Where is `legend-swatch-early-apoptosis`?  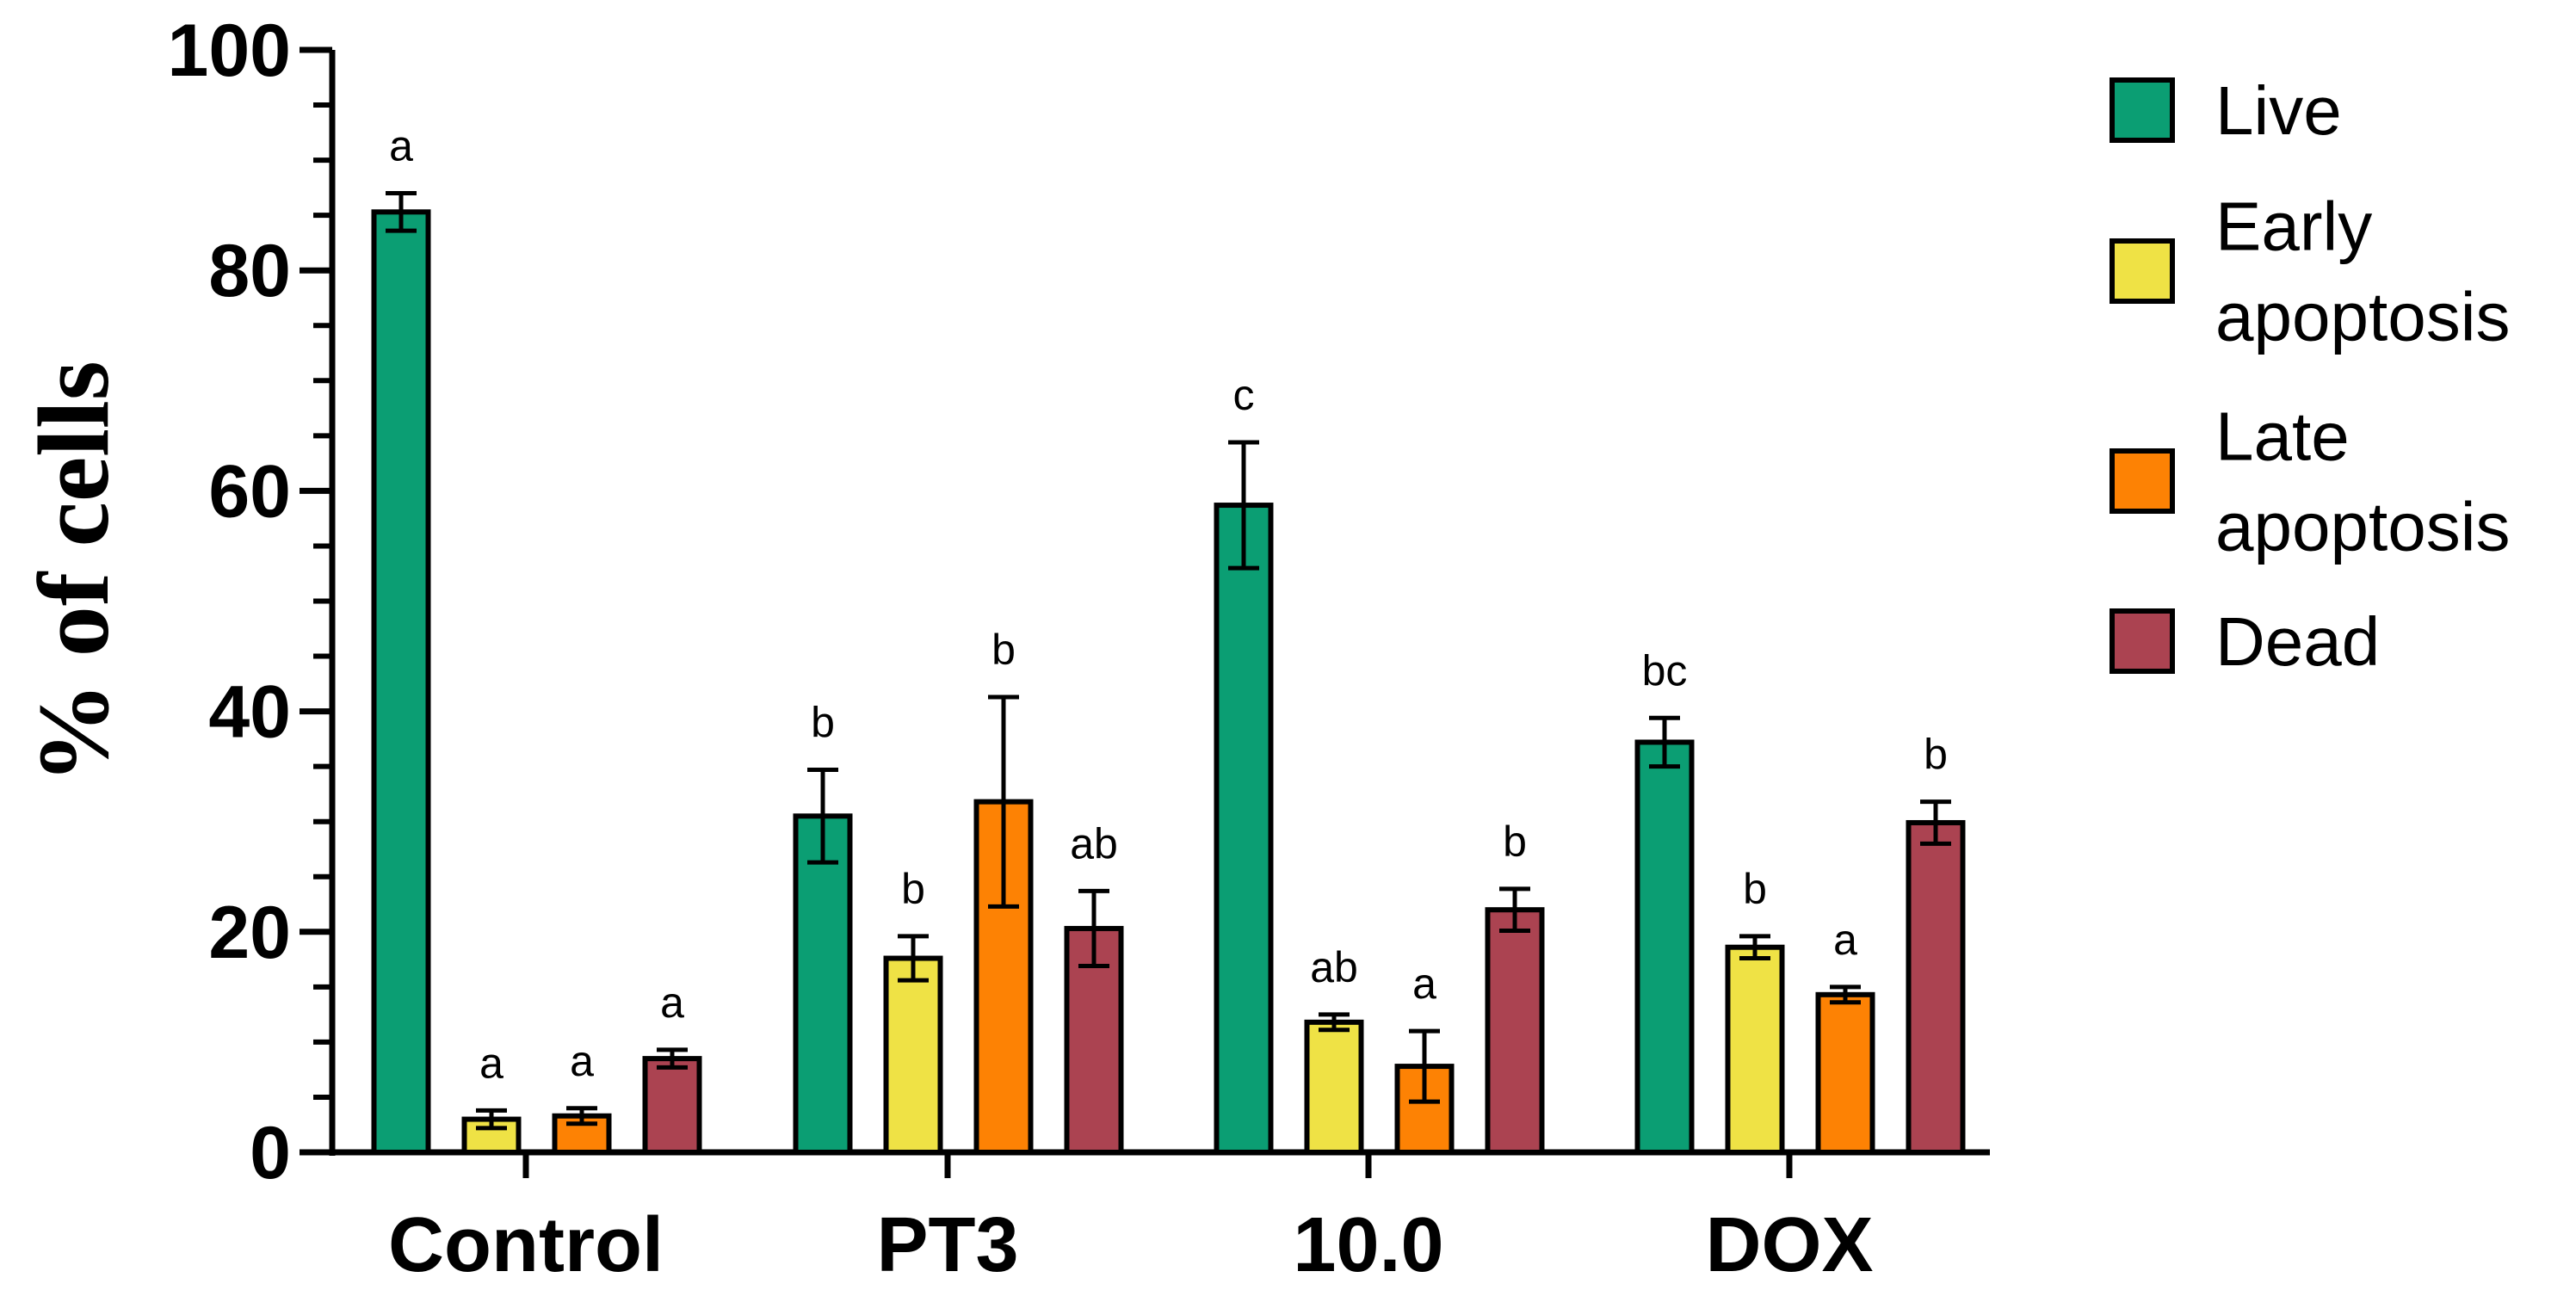
legend-swatch-early-apoptosis is located at coordinates (2142, 271).